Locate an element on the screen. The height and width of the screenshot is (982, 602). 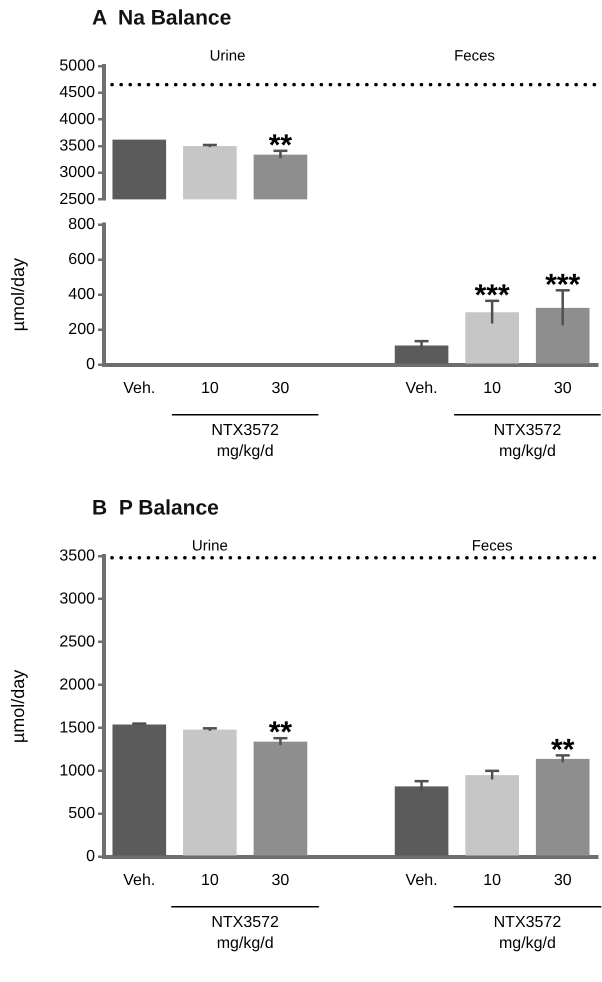
y-tick-label: 400 is located at coordinates (82, 295).